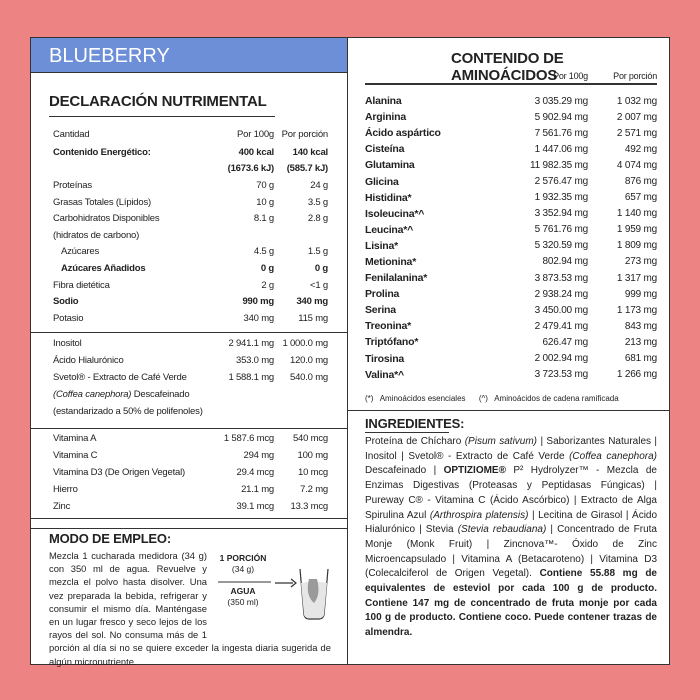  Describe the element at coordinates (636, 310) in the screenshot. I see `value: 1 173 mg` at that location.